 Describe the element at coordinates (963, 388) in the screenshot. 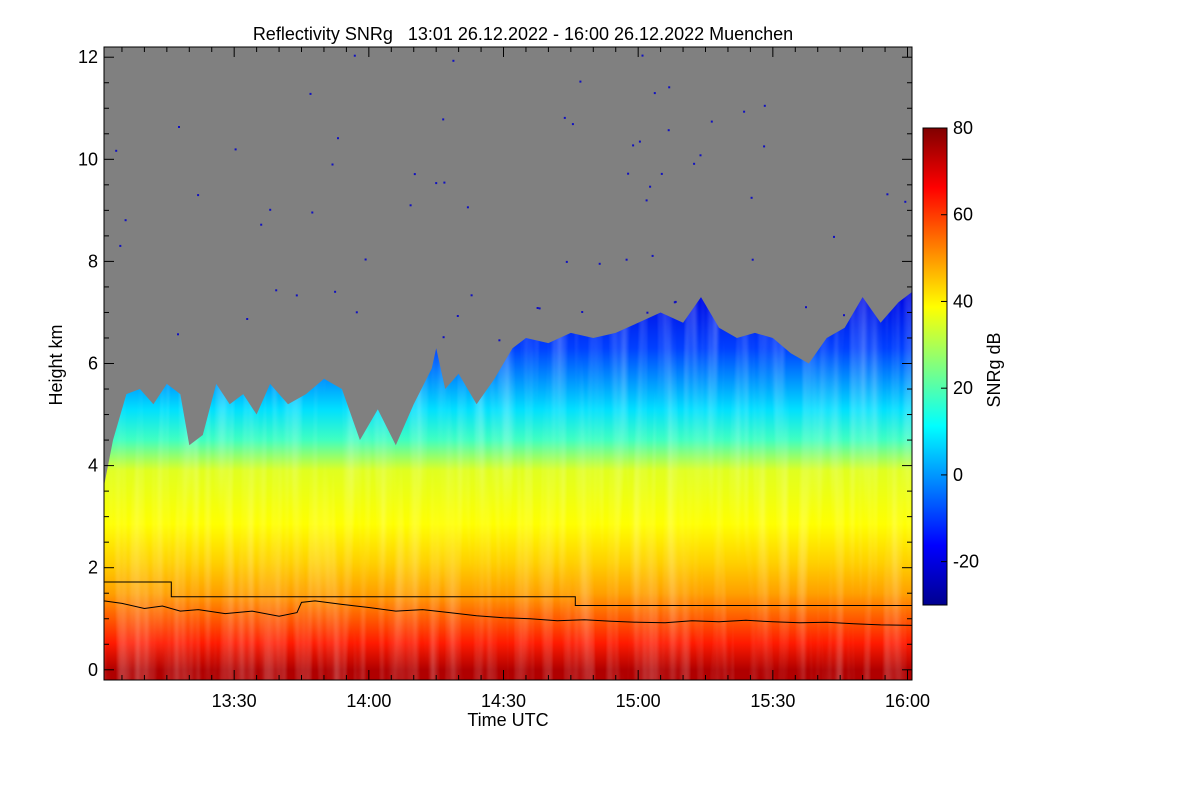

I see `colorbar-tick-label: 20` at that location.